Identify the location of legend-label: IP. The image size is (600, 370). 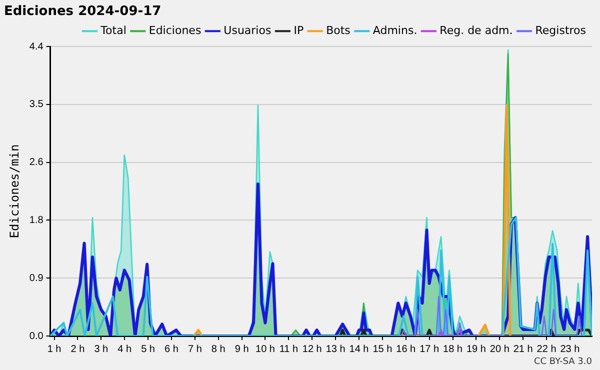
(299, 30).